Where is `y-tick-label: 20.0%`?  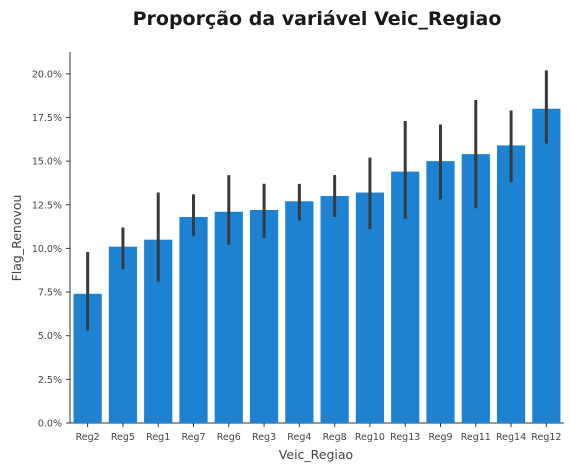 y-tick-label: 20.0% is located at coordinates (47, 74).